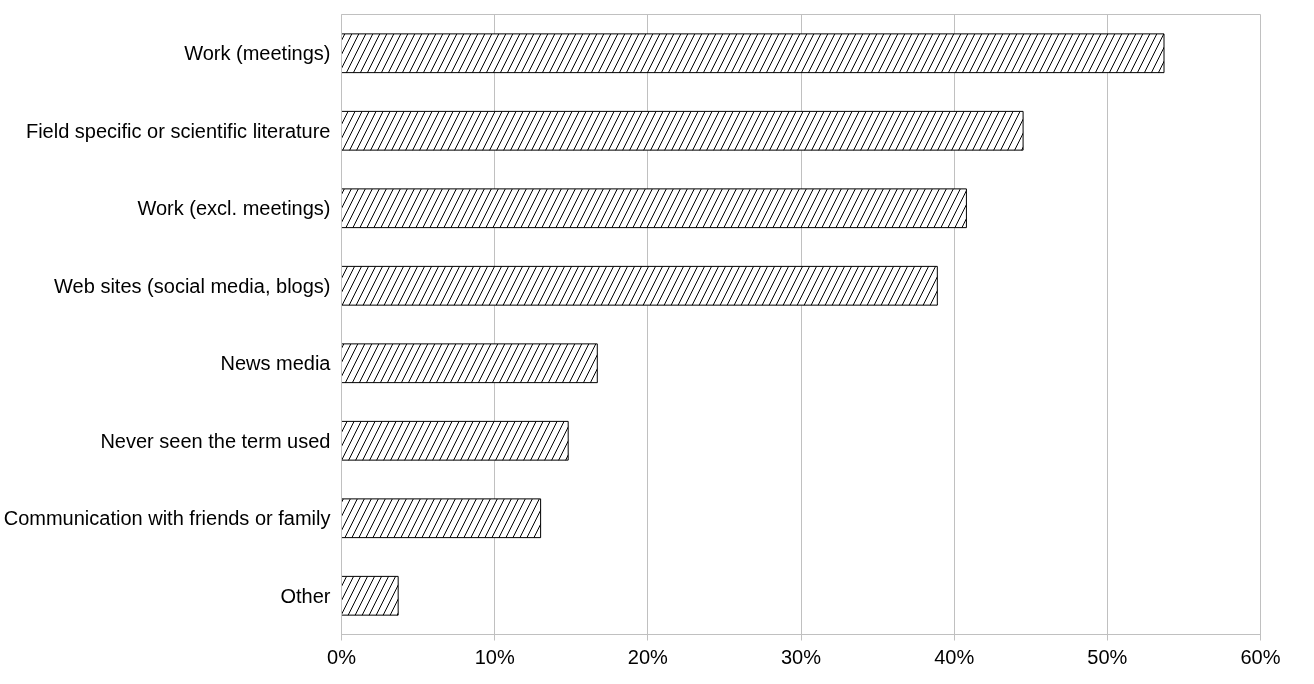 This screenshot has height=684, width=1314. Describe the element at coordinates (494, 656) in the screenshot. I see `x-tick-label: 10%` at that location.